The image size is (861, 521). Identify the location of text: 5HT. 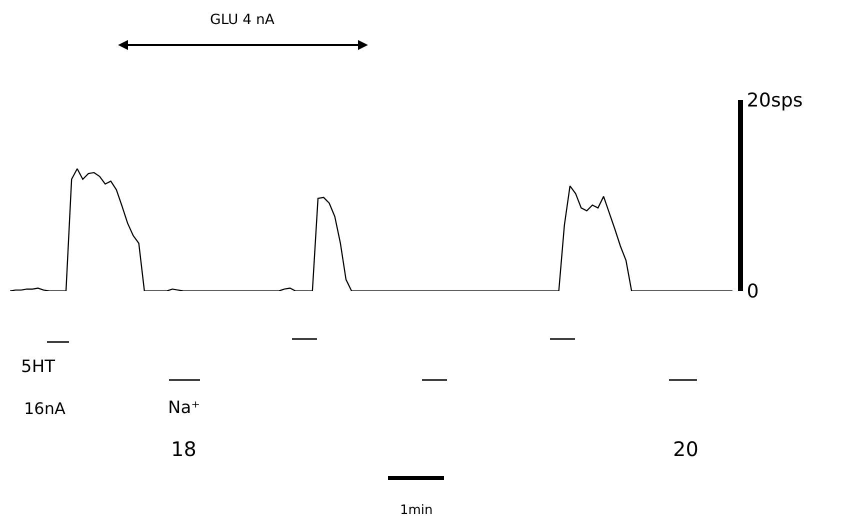
(38, 367).